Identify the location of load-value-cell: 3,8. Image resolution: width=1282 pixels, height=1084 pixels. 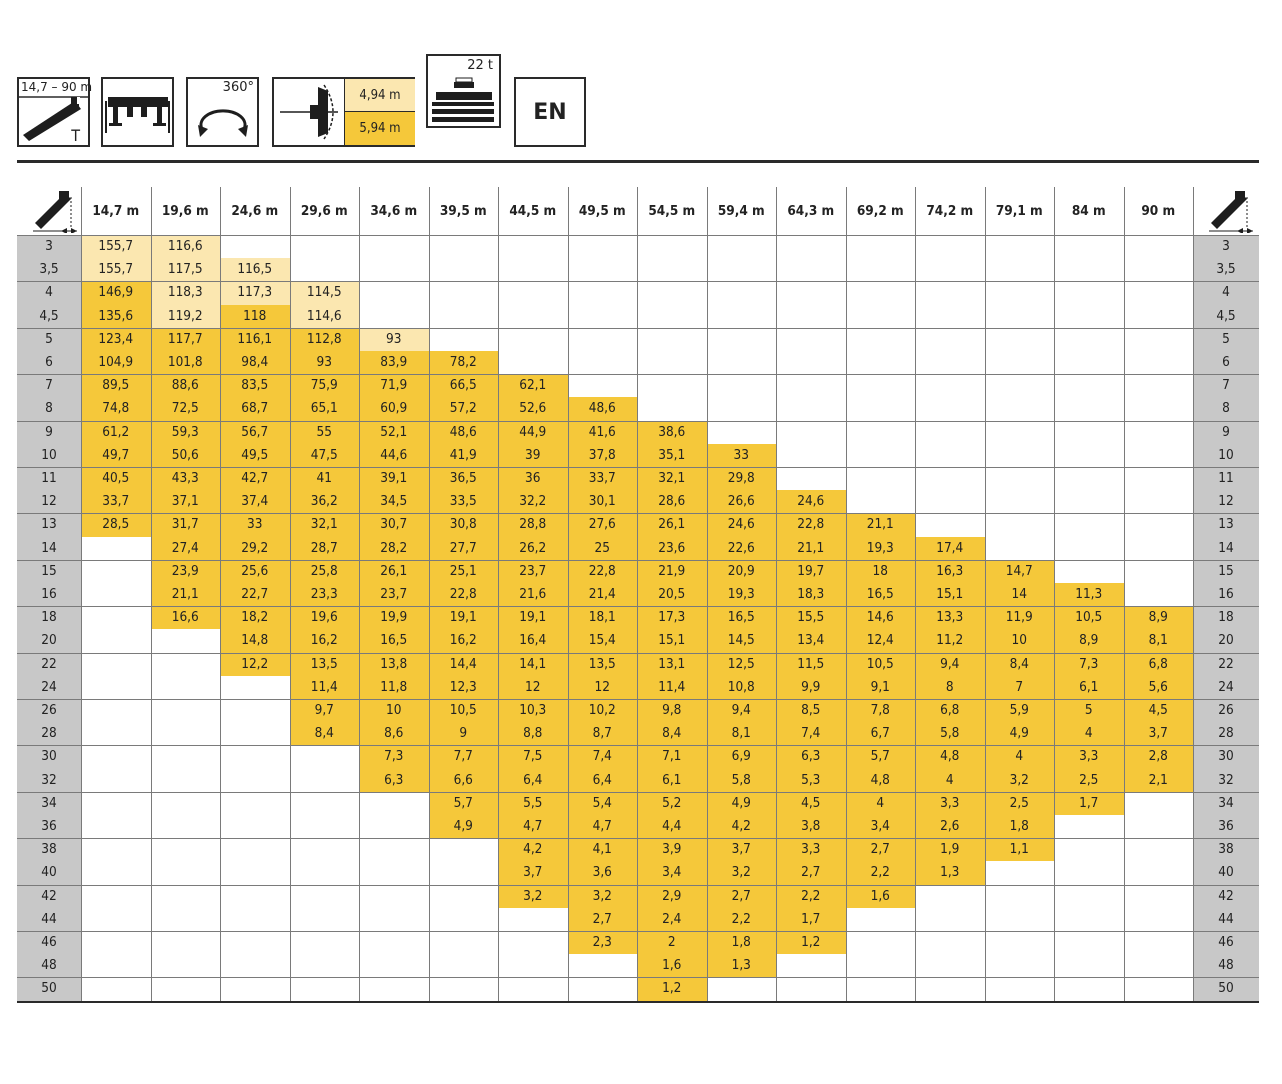
(811, 827).